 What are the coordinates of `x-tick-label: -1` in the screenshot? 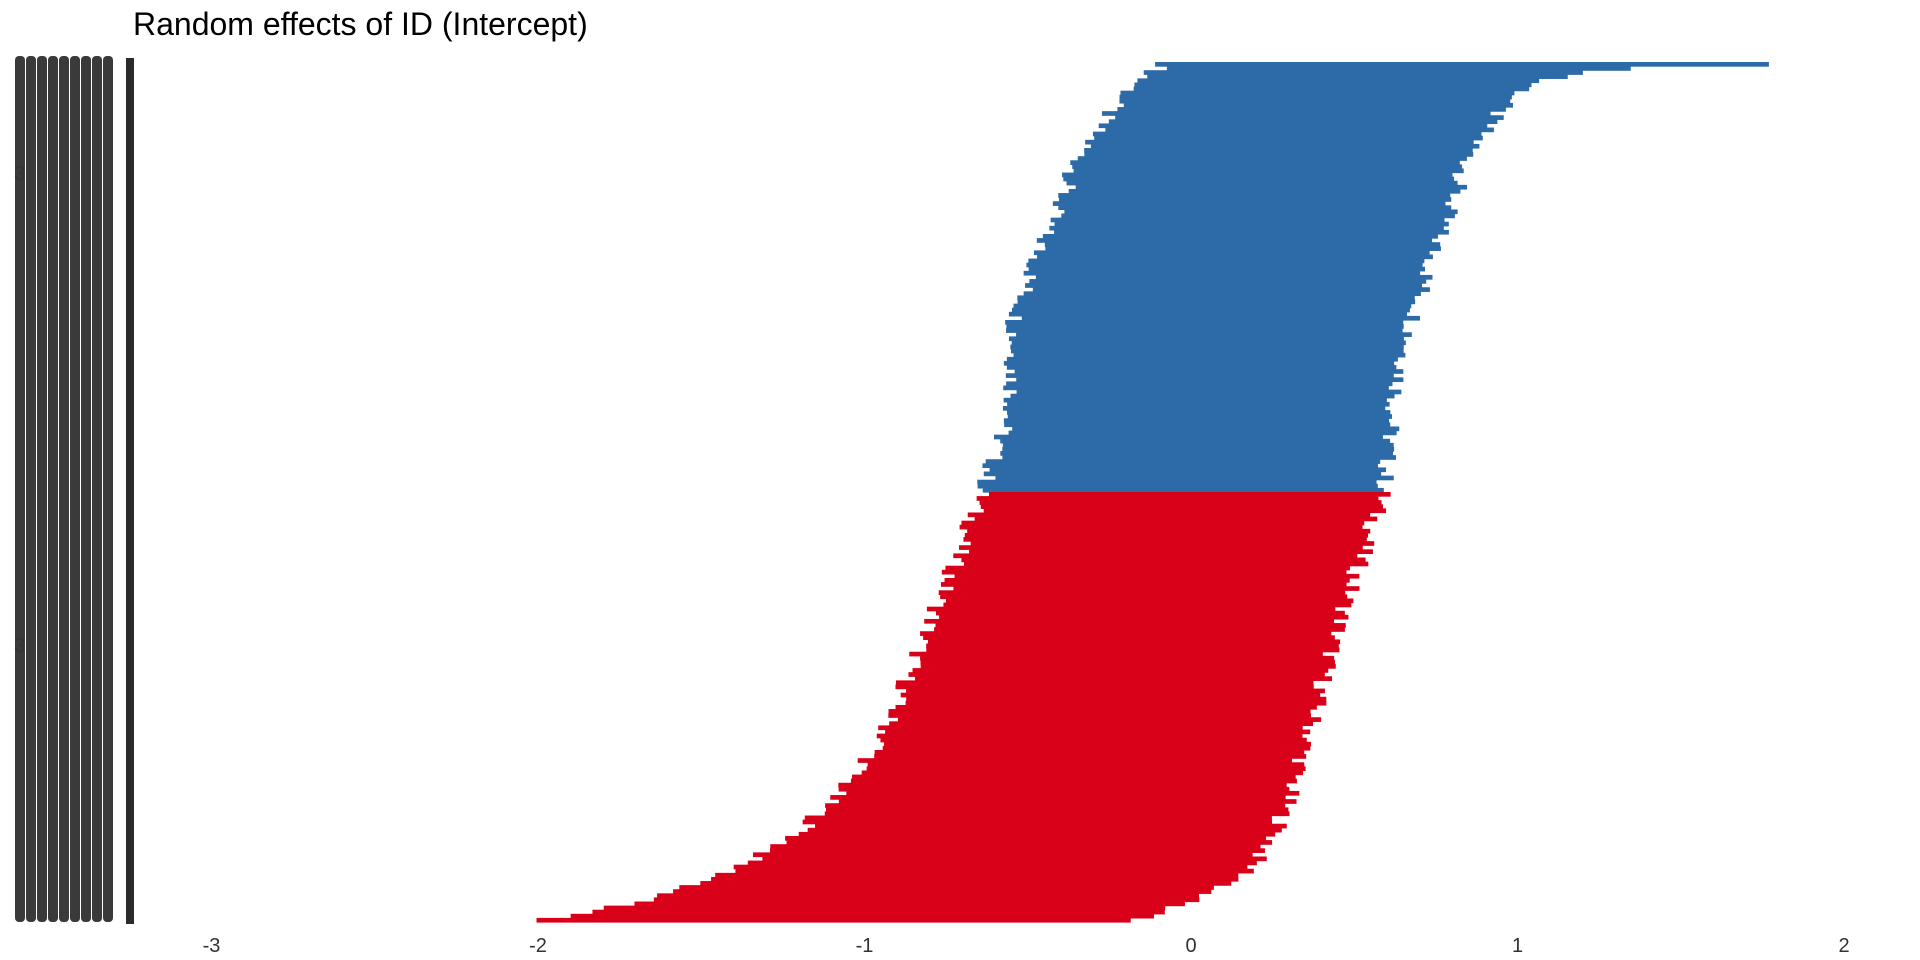 It's located at (865, 946).